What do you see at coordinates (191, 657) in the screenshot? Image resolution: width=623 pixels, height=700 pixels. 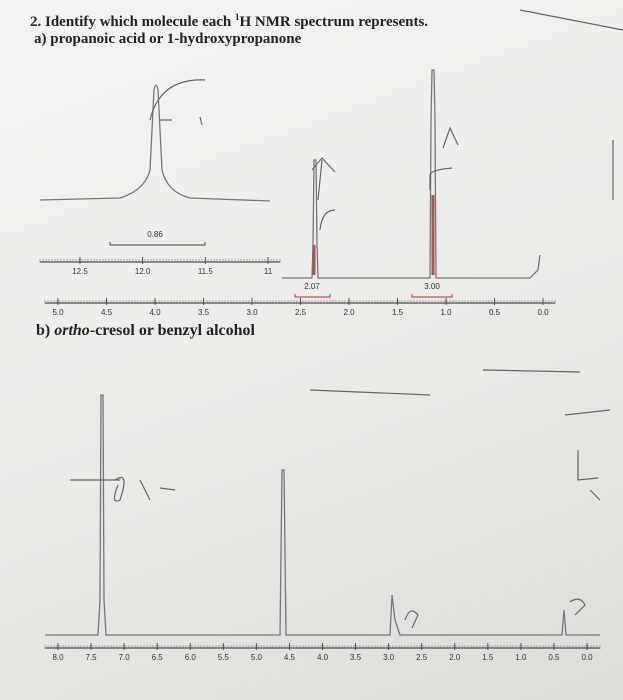 I see `tick-label: 6.0` at bounding box center [191, 657].